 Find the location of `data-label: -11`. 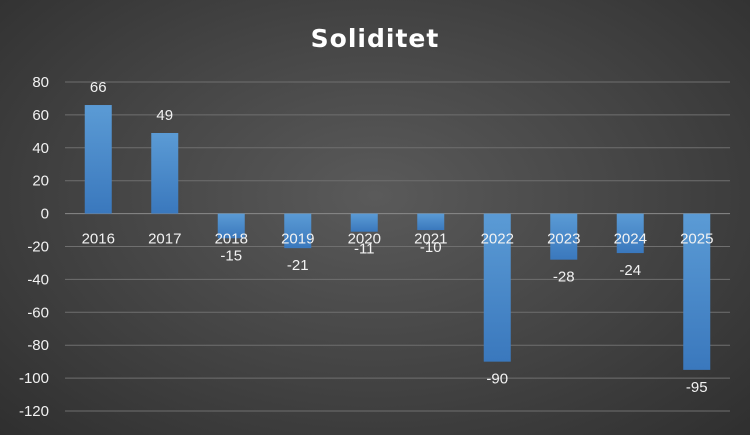

data-label: -11 is located at coordinates (364, 249).